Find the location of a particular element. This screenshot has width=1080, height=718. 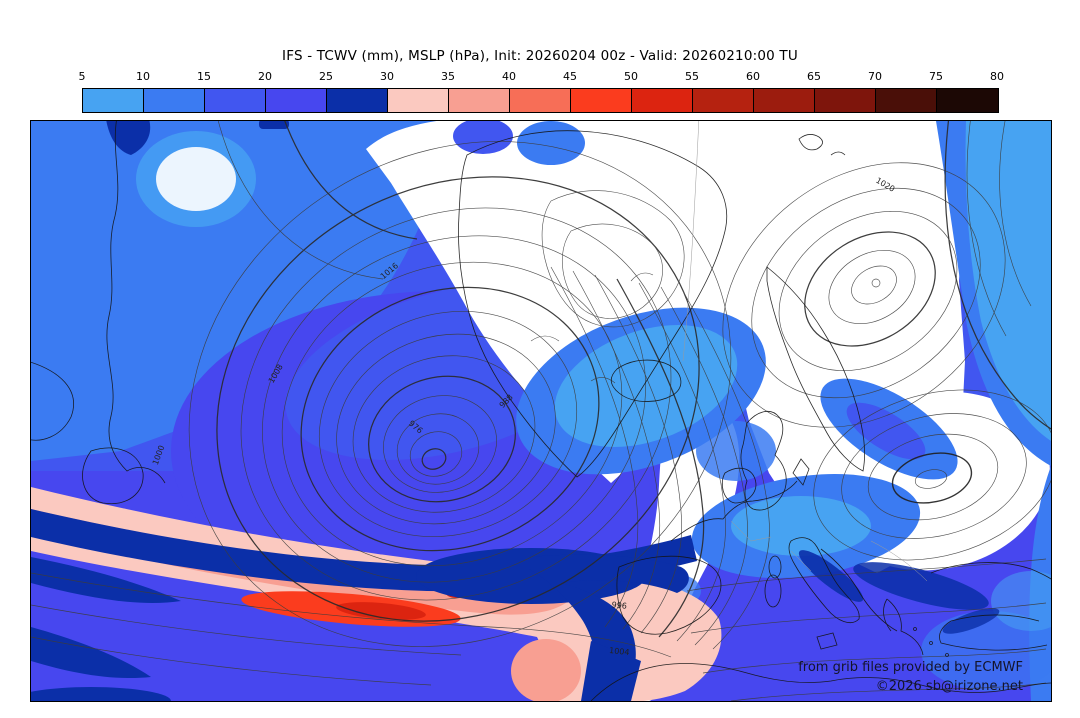

colorbar-tick: 80 is located at coordinates (997, 76).